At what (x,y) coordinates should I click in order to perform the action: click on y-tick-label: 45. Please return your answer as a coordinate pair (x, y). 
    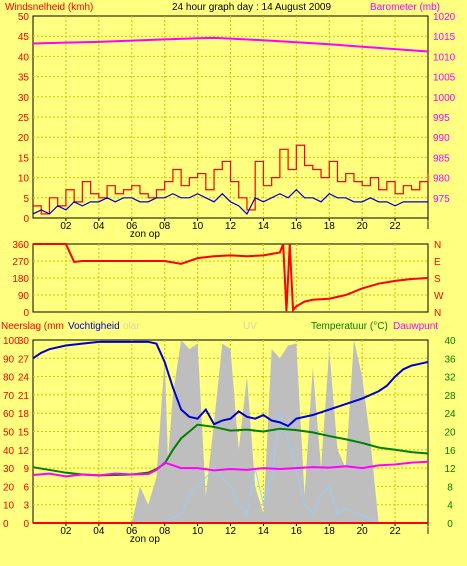
    Looking at the image, I should click on (24, 37).